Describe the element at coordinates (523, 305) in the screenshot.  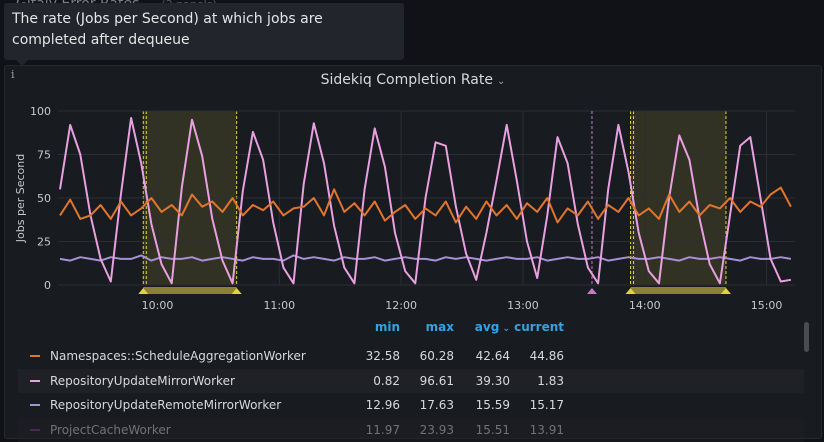
I see `x-tick-label: 13:00` at that location.